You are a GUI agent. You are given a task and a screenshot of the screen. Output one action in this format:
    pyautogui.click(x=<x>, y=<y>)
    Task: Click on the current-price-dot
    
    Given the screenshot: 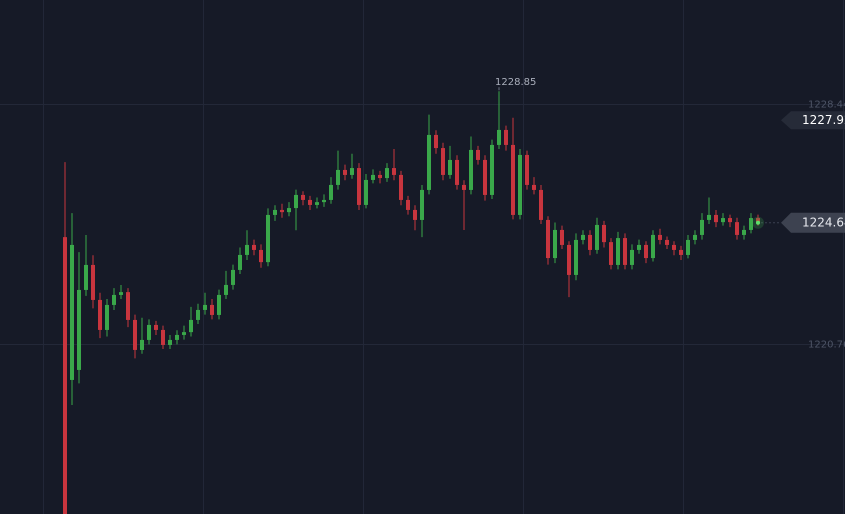 What is the action you would take?
    pyautogui.click(x=758, y=222)
    